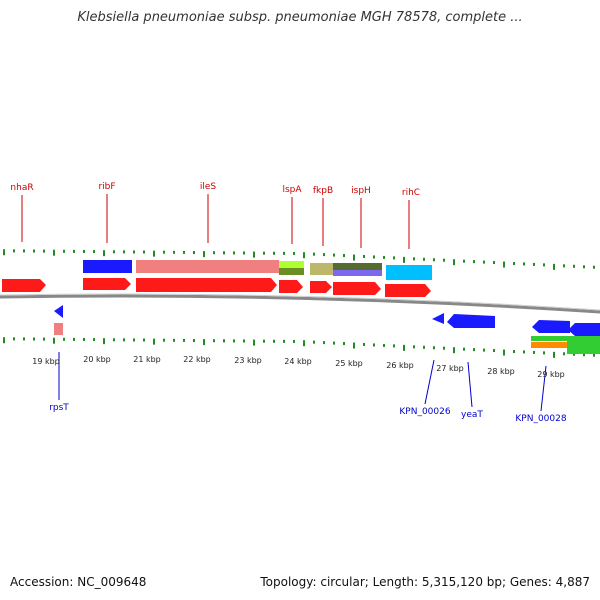  I want to click on scale-label: 20 kbp, so click(97, 359).